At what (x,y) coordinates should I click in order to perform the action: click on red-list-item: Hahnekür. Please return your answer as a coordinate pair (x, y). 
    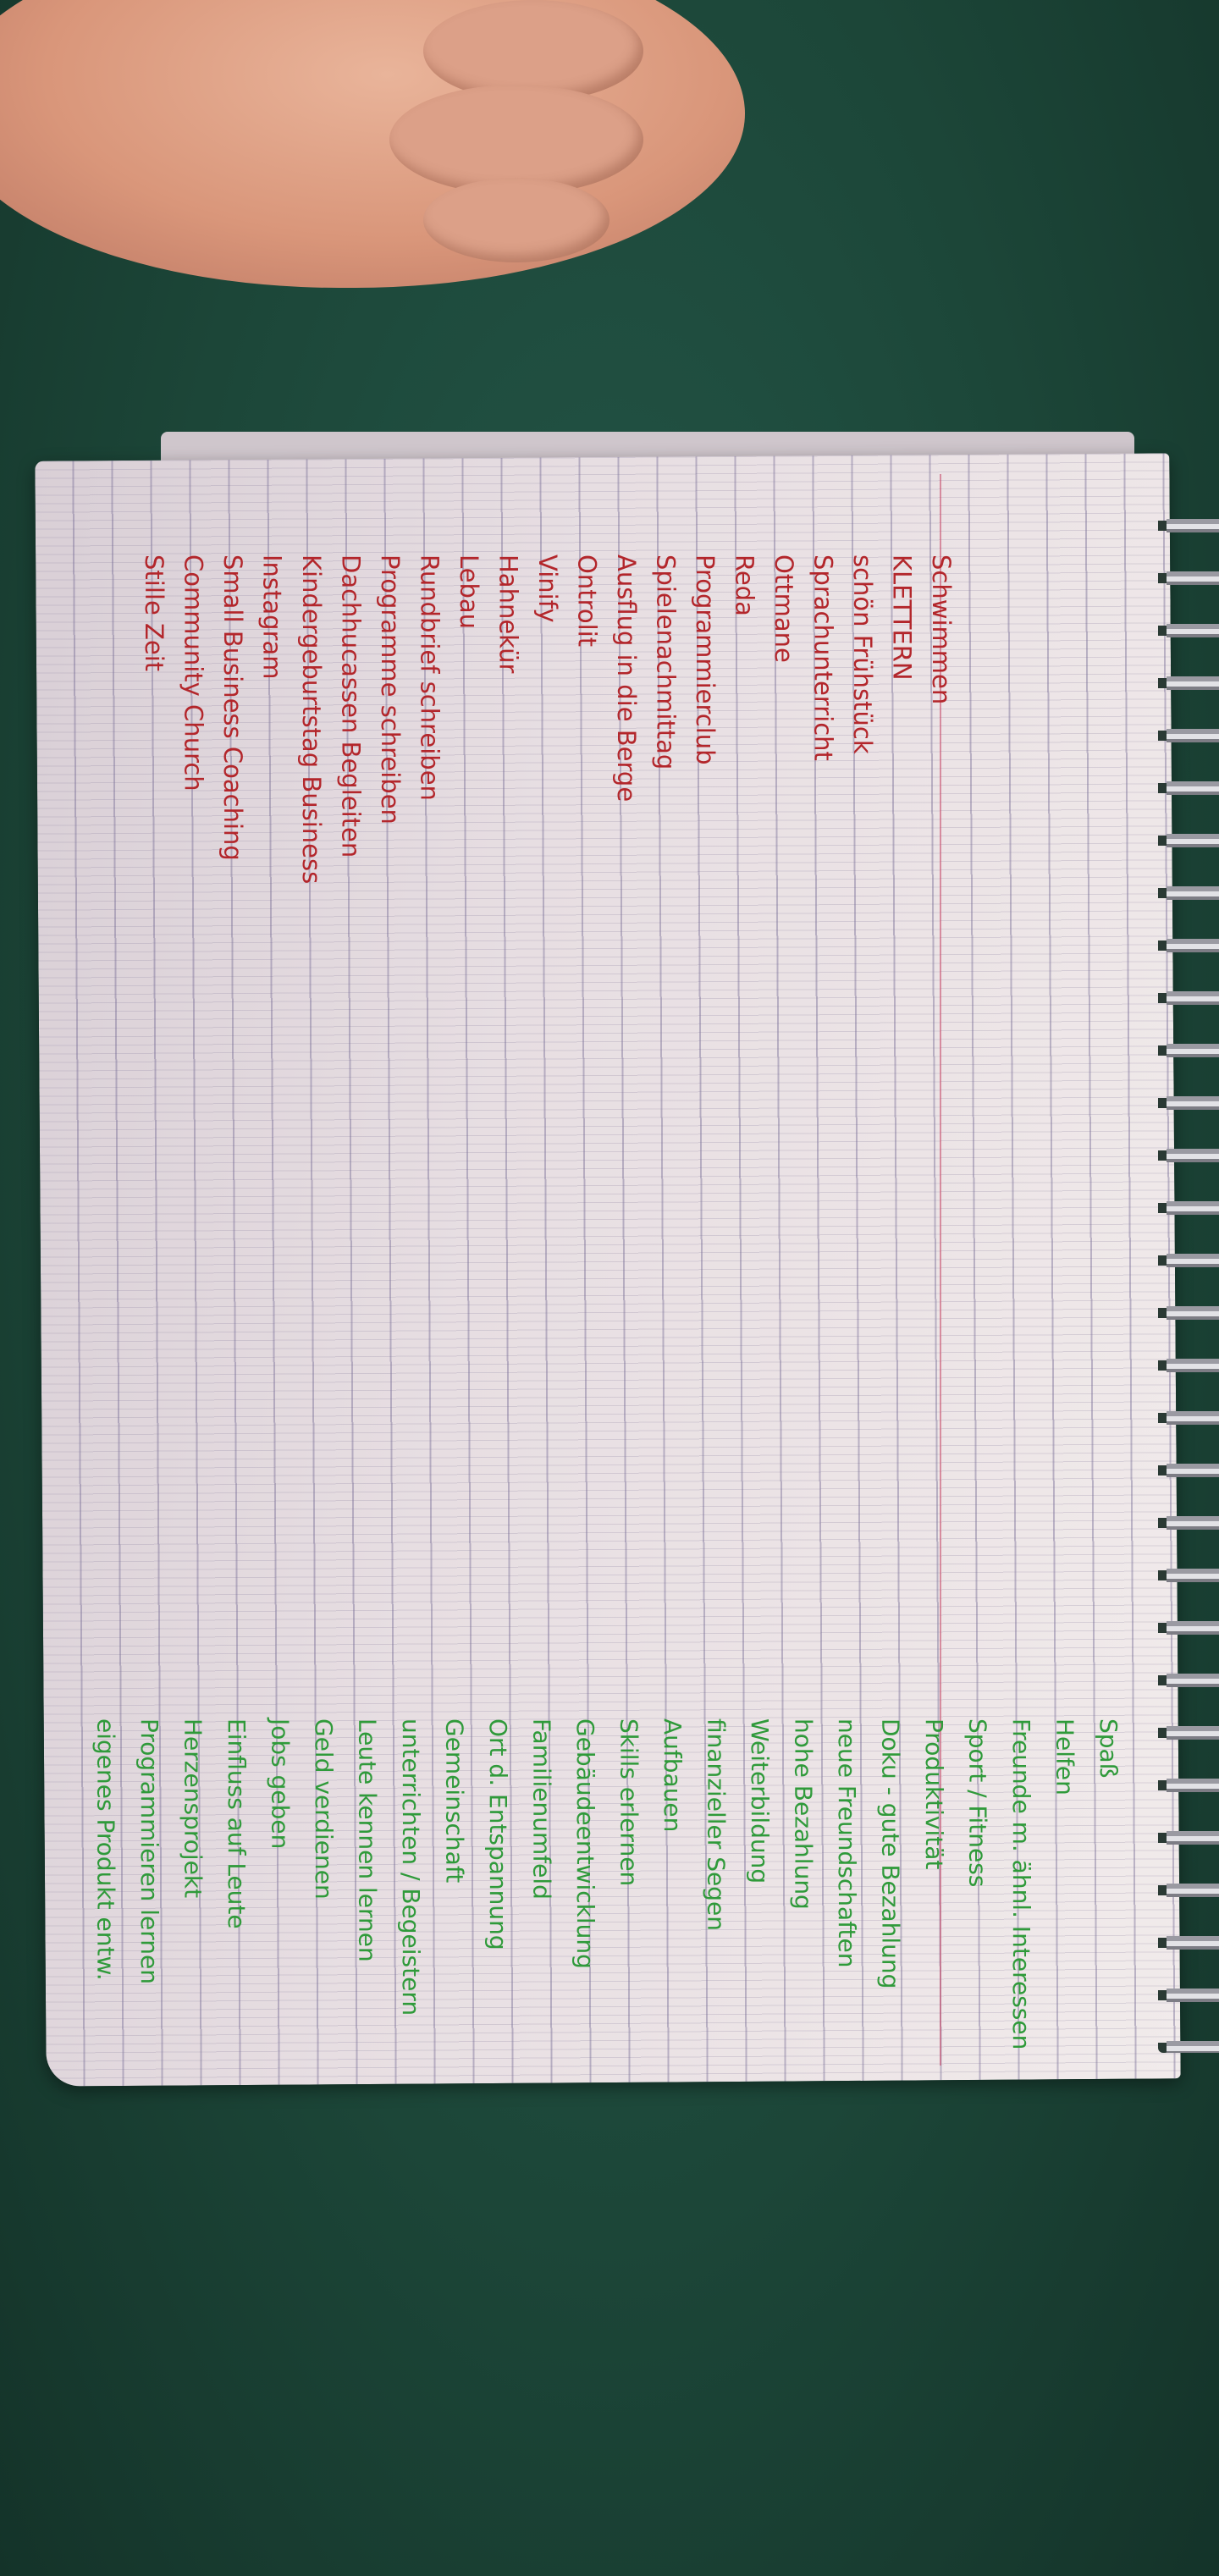
    Looking at the image, I should click on (508, 614).